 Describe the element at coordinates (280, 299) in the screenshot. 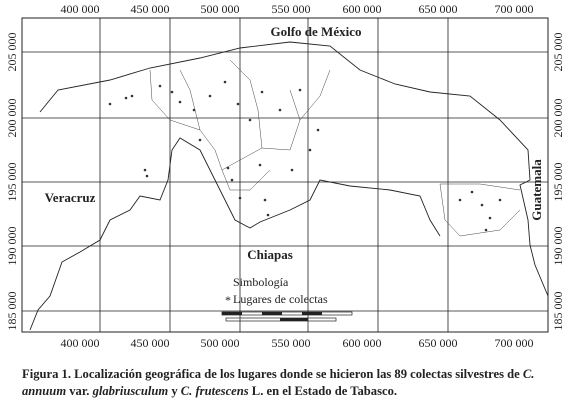

I see `legend-item: Lugares de colectas` at that location.